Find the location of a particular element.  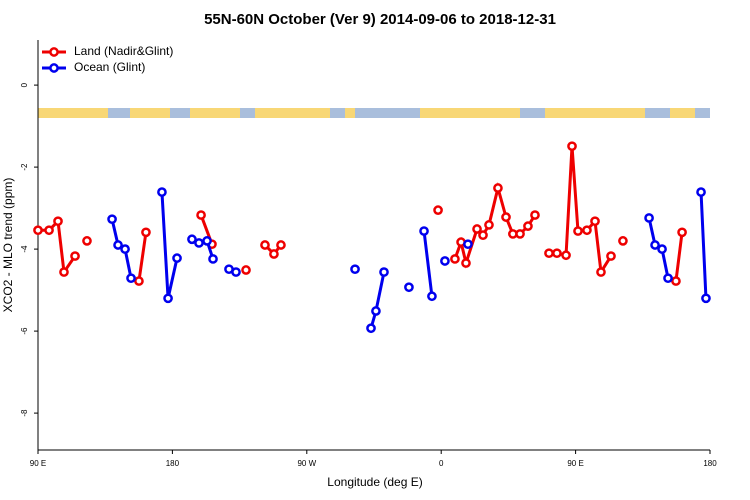

x-axis-label: Longitude (deg E) is located at coordinates (374, 482).